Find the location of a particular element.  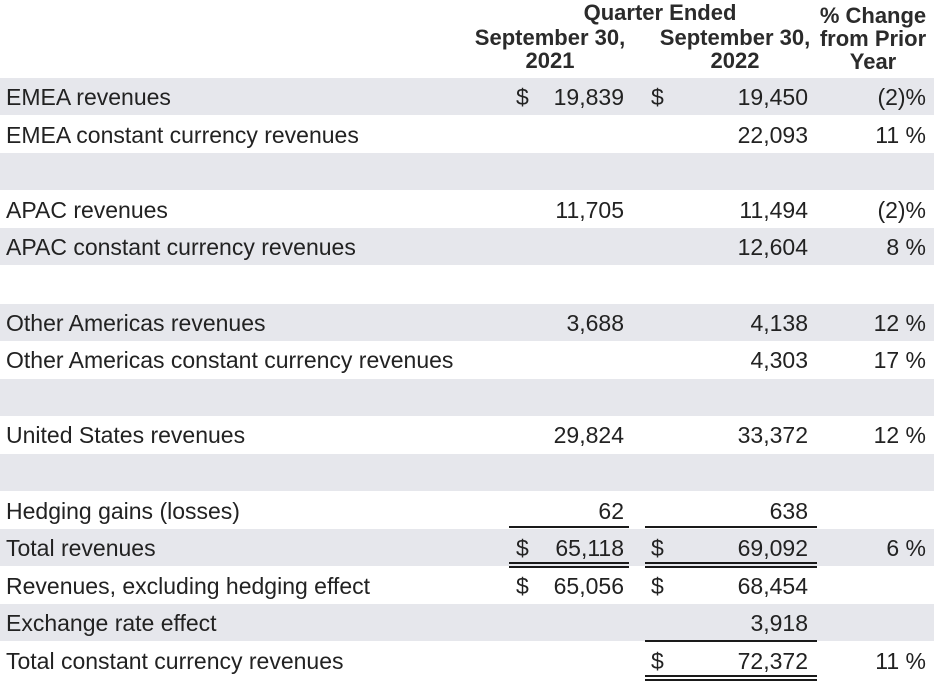

value-2022: 12,604 is located at coordinates (772, 247).